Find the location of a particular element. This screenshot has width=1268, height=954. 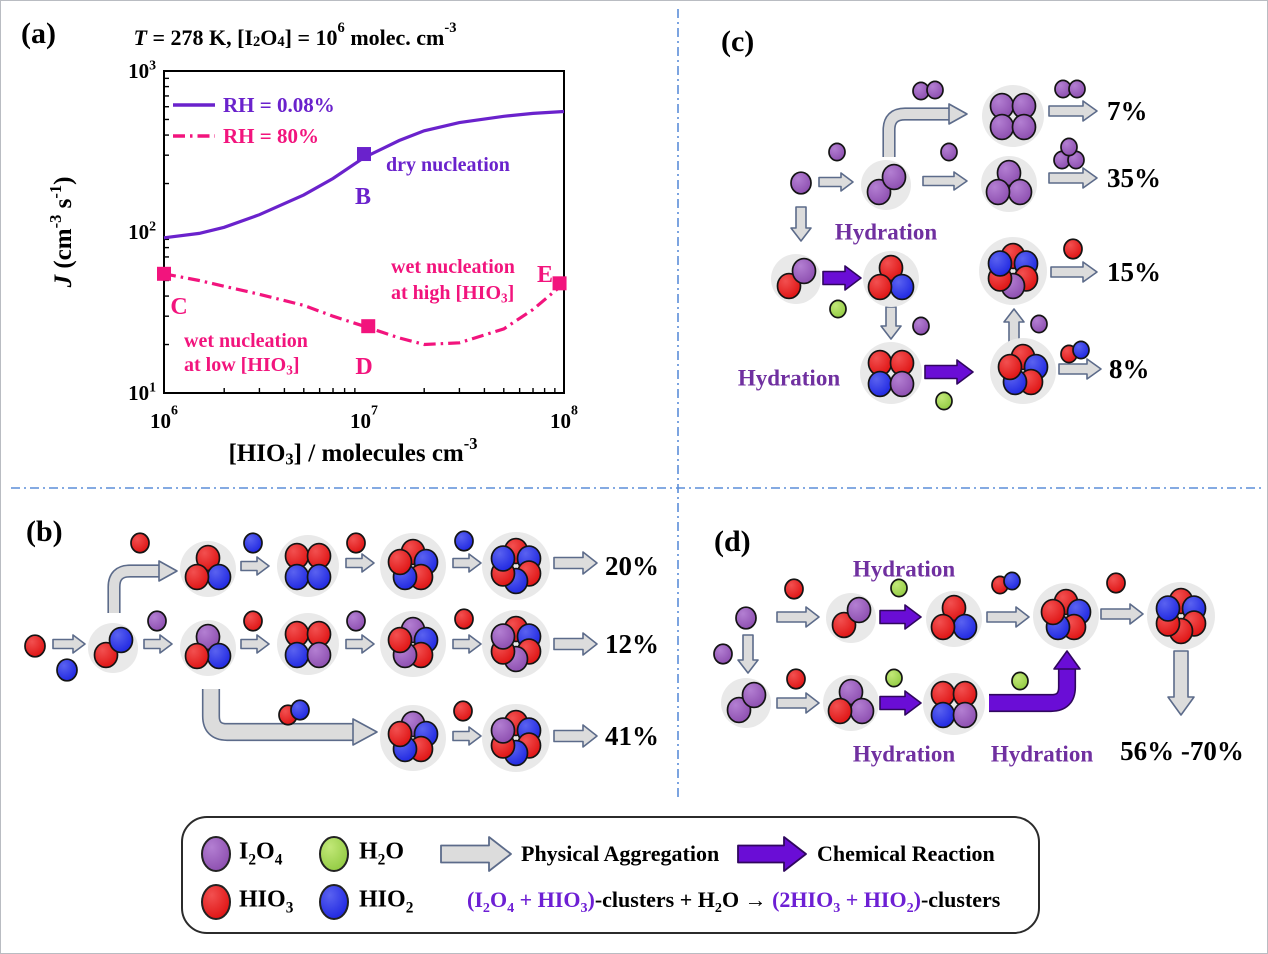

yield-label: 12% is located at coordinates (632, 644).